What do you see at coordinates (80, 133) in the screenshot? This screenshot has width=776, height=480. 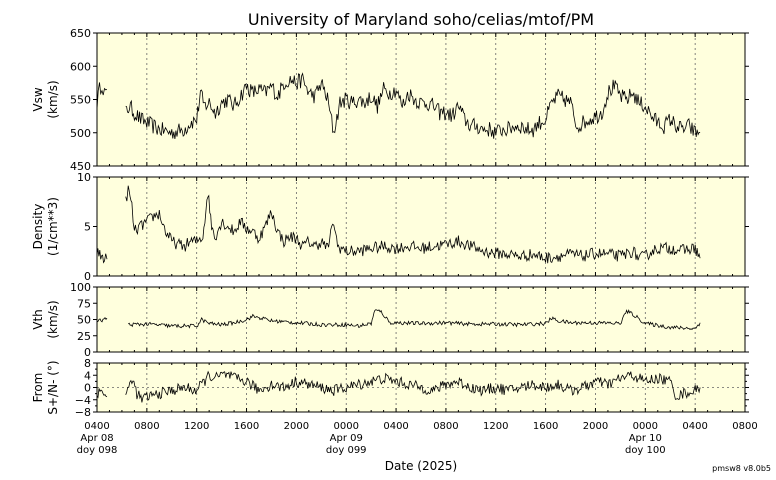 I see `y-tick-label: 500` at bounding box center [80, 133].